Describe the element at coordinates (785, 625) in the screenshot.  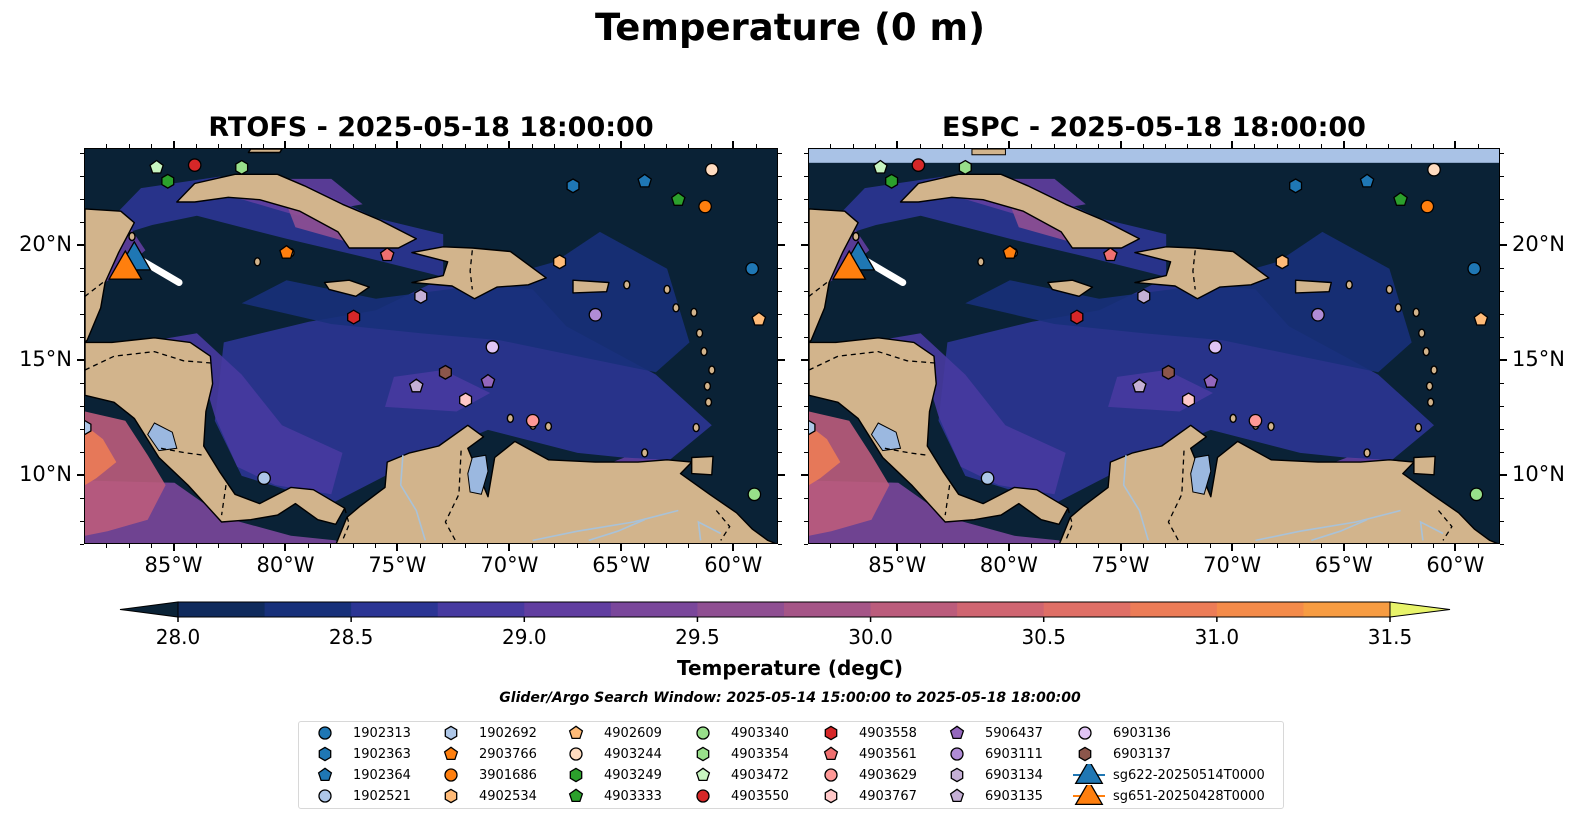
I see `colorbar: 28.0 28.5 29.0 29.5 30.0 30.5 31.0 31.5` at that location.